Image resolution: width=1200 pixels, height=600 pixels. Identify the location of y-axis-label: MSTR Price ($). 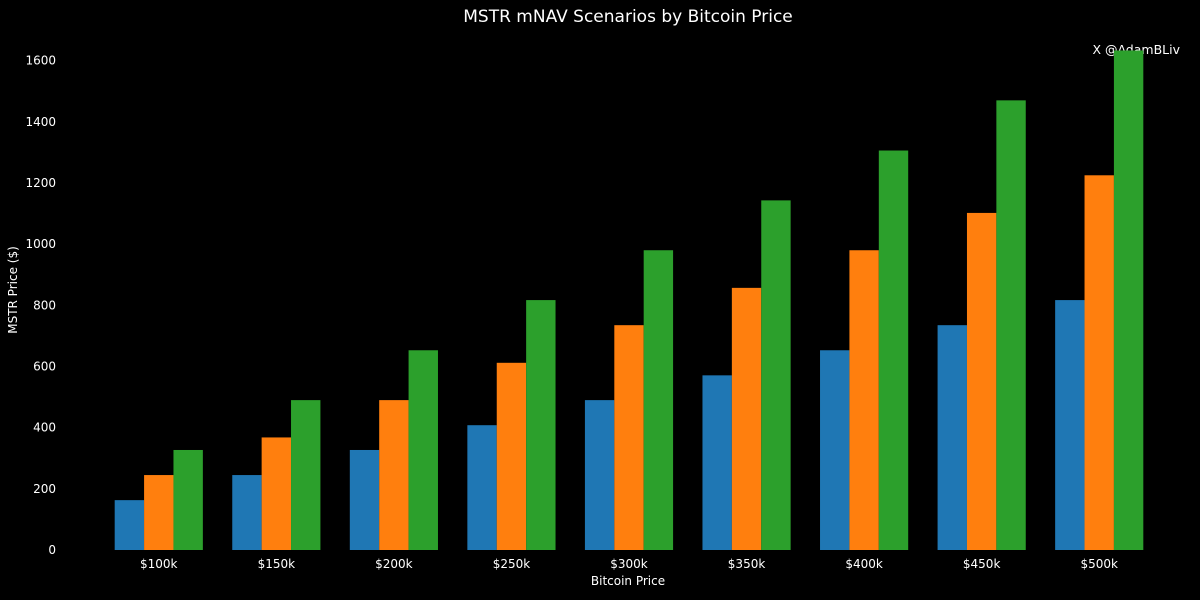
(13, 290).